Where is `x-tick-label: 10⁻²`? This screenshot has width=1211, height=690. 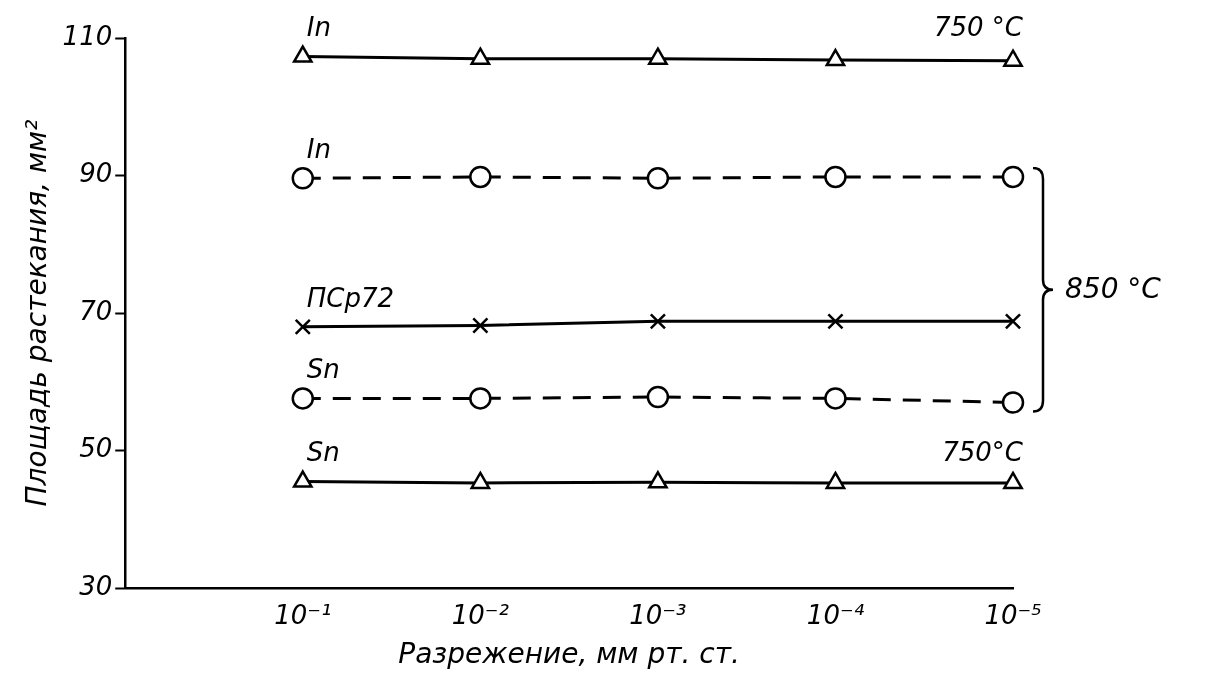 x-tick-label: 10⁻² is located at coordinates (480, 614).